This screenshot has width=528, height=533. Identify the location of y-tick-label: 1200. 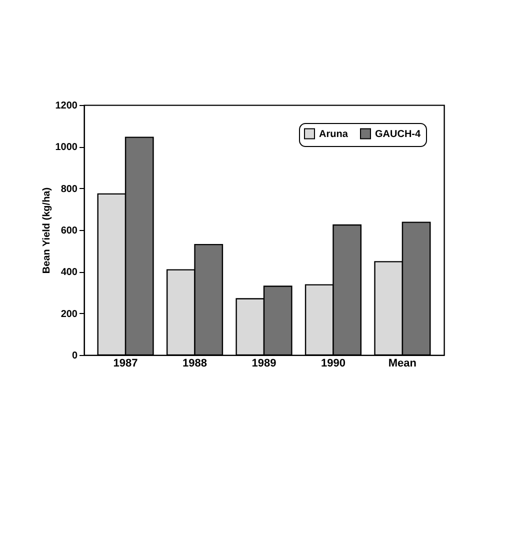
(66, 106).